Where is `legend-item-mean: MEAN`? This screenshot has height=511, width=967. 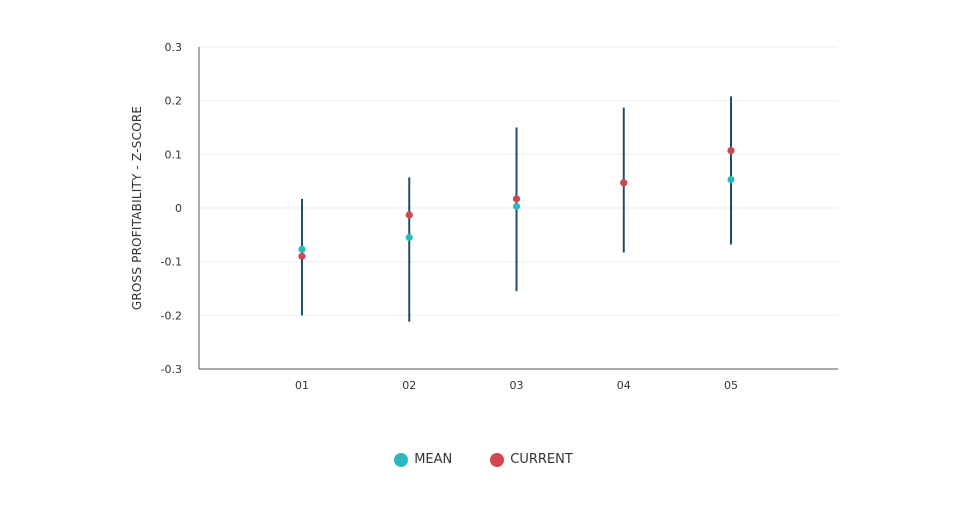 legend-item-mean: MEAN is located at coordinates (423, 459).